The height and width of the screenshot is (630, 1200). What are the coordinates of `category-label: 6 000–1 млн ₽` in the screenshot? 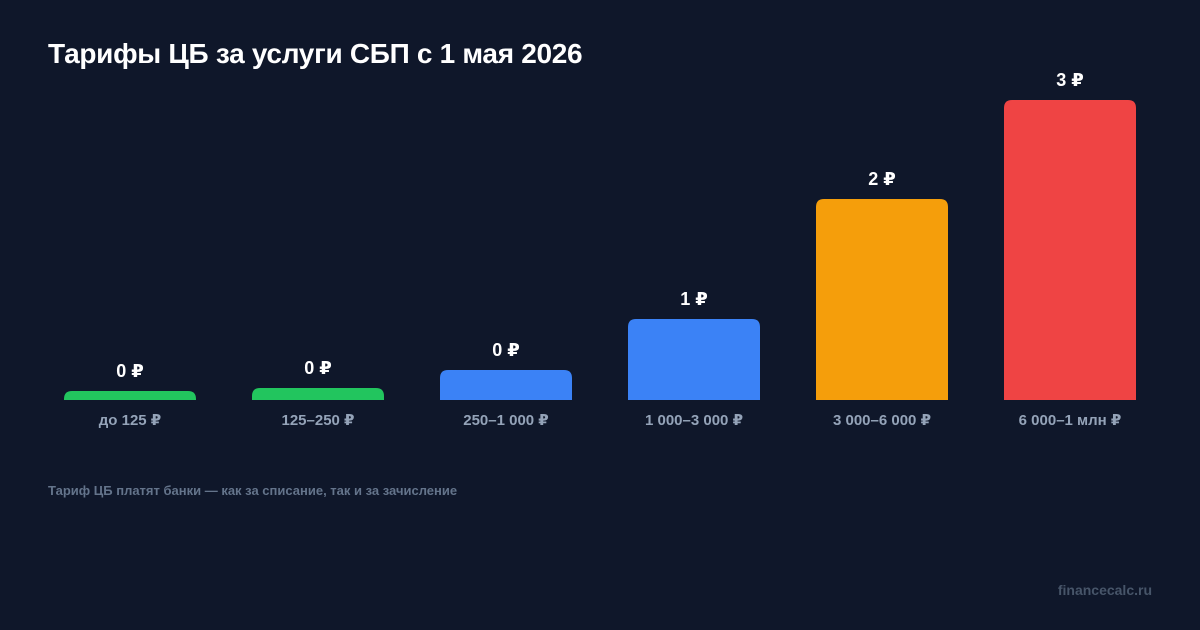 It's located at (1070, 420).